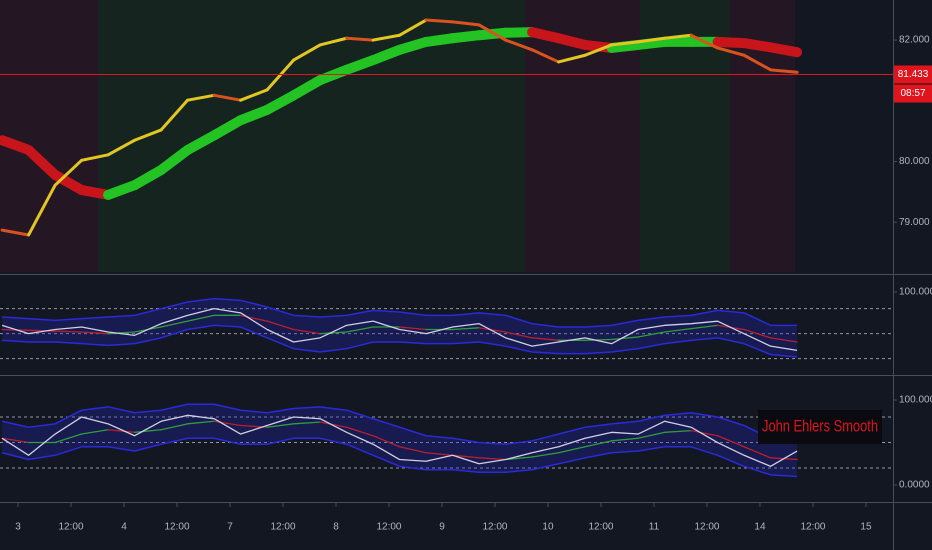  What do you see at coordinates (913, 74) in the screenshot?
I see `last-price-box` at bounding box center [913, 74].